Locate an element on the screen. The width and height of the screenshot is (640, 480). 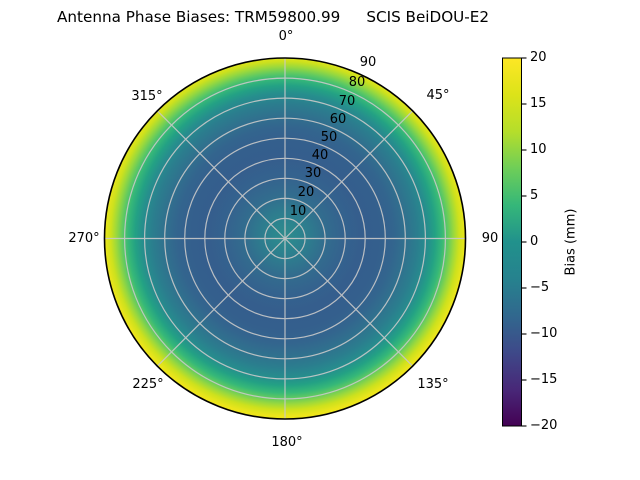
chart-title-antenna: Antenna Phase Biases: TRM59800.99 is located at coordinates (199, 17).